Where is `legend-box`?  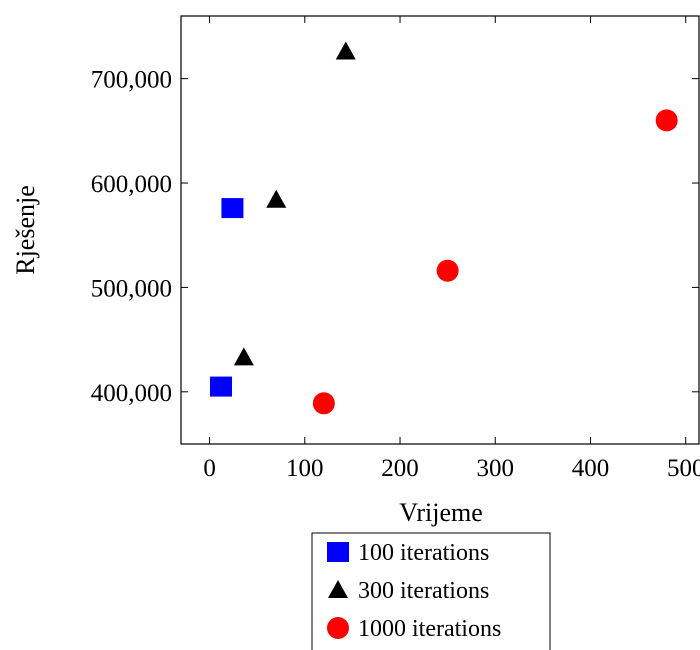 legend-box is located at coordinates (431, 591).